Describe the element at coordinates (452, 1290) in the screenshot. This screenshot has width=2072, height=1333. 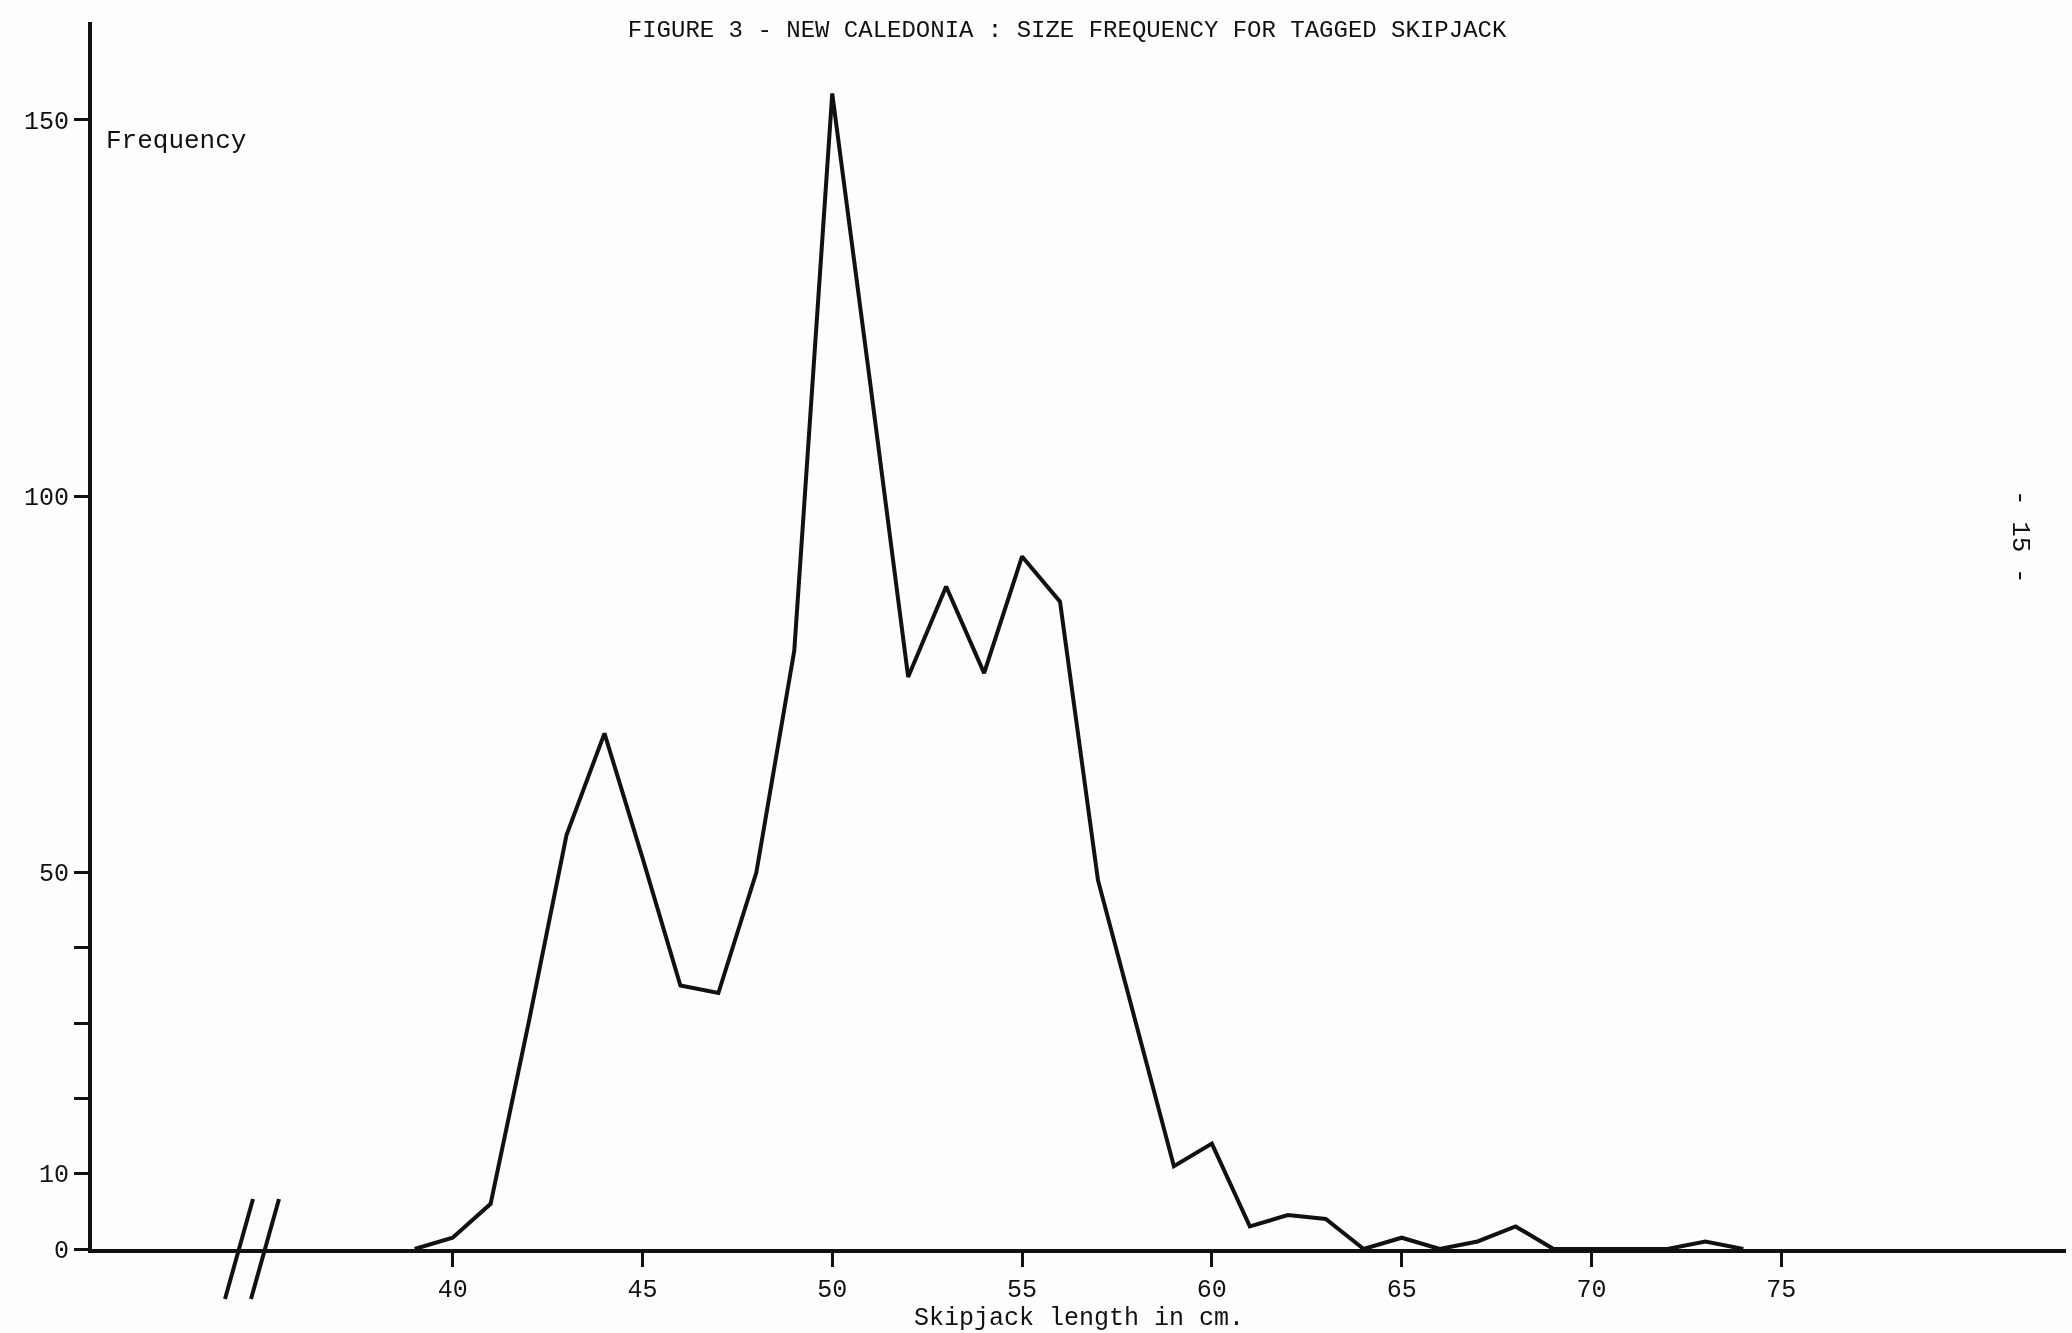
I see `x-tick-label: 40` at that location.